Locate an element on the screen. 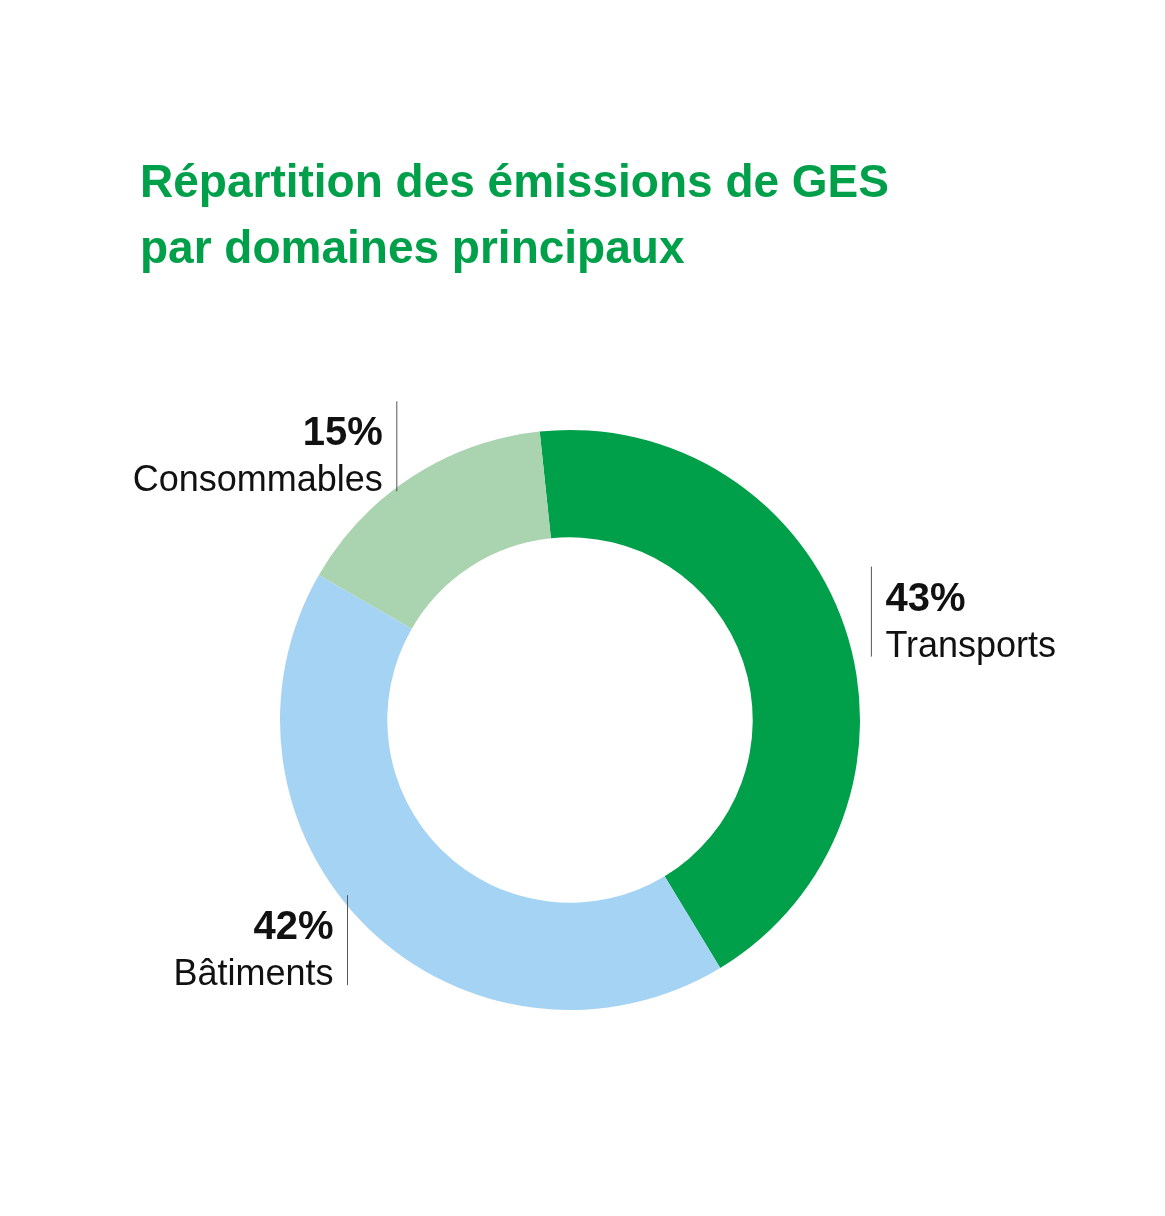 Image resolution: width=1165 pixels, height=1216 pixels. slice-label: Bâtiments is located at coordinates (253, 973).